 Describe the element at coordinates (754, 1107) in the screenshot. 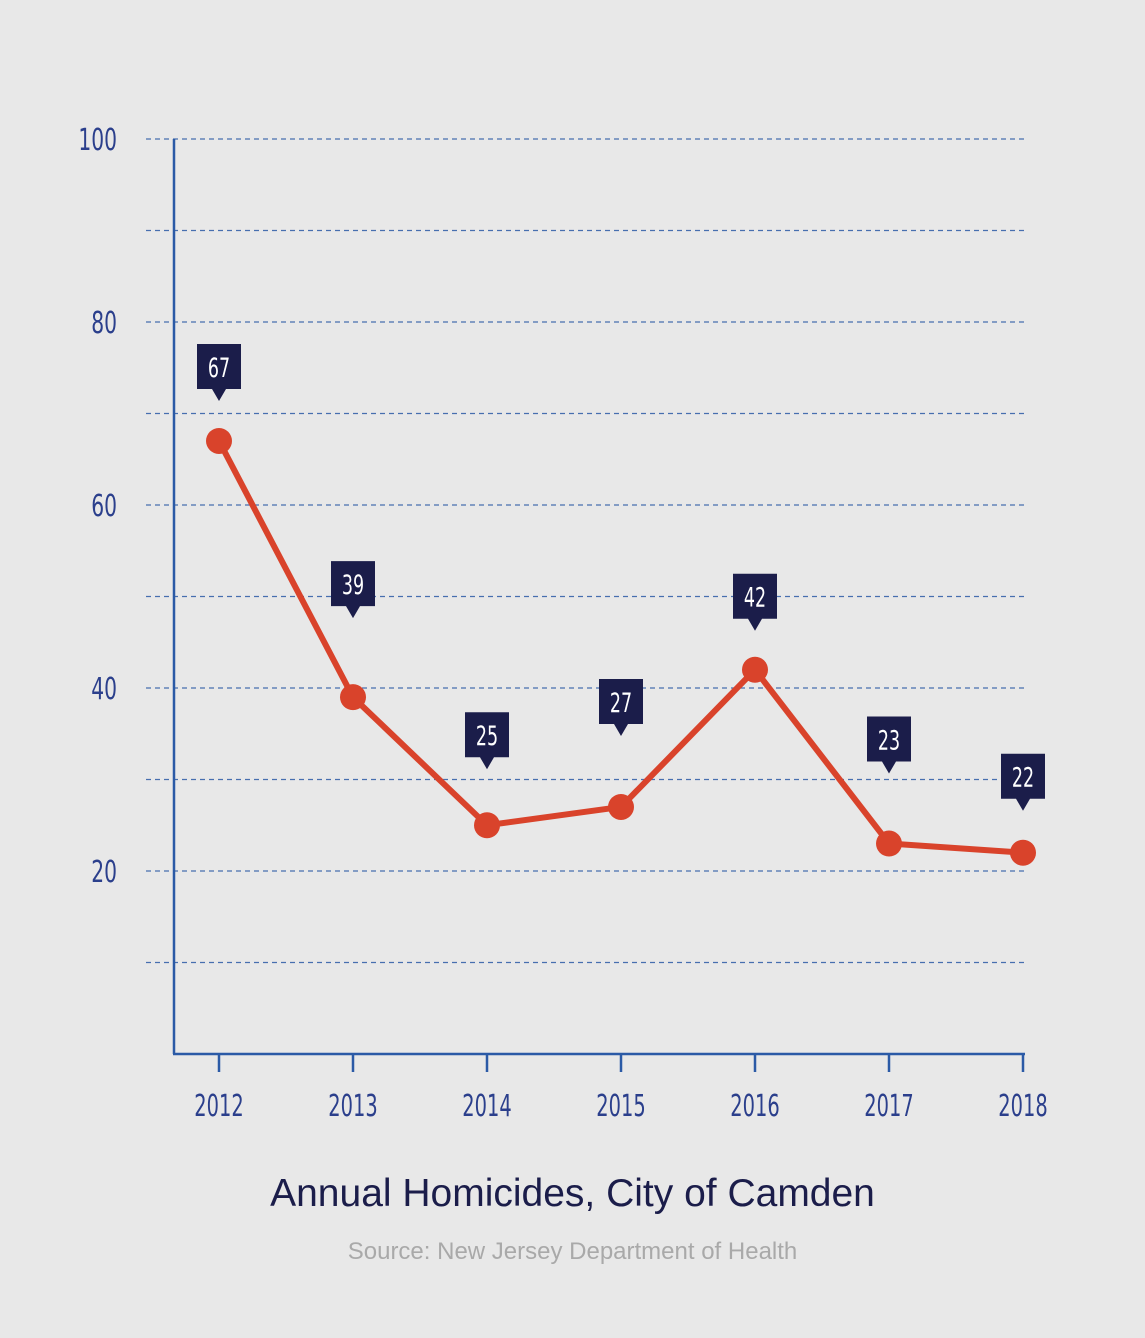

I see `x-tick-label: 2016` at that location.